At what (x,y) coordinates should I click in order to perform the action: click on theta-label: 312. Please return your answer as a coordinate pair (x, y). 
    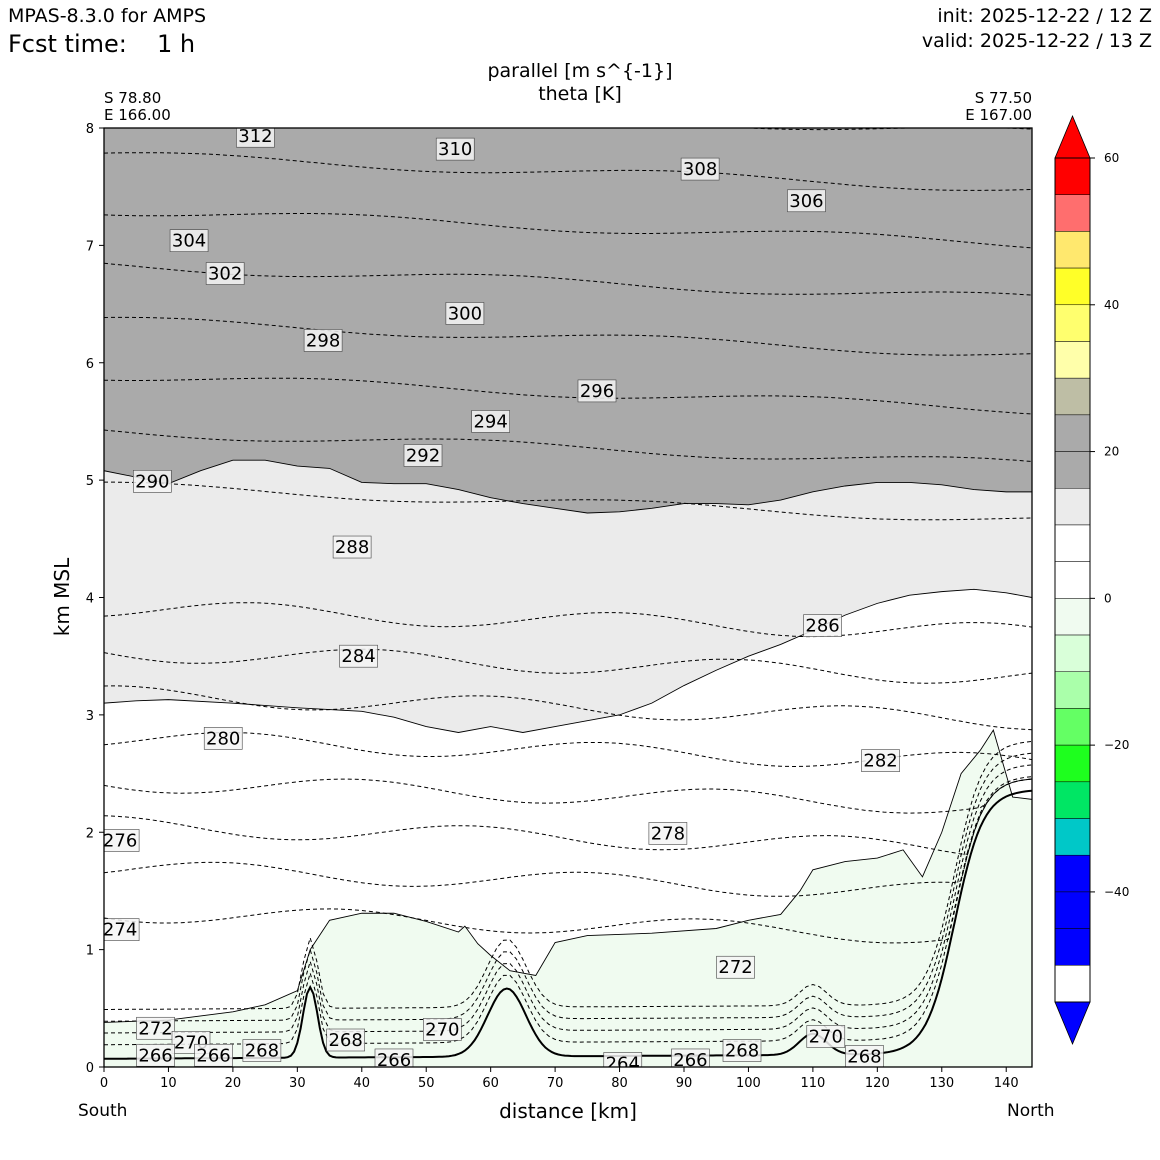
    Looking at the image, I should click on (255, 137).